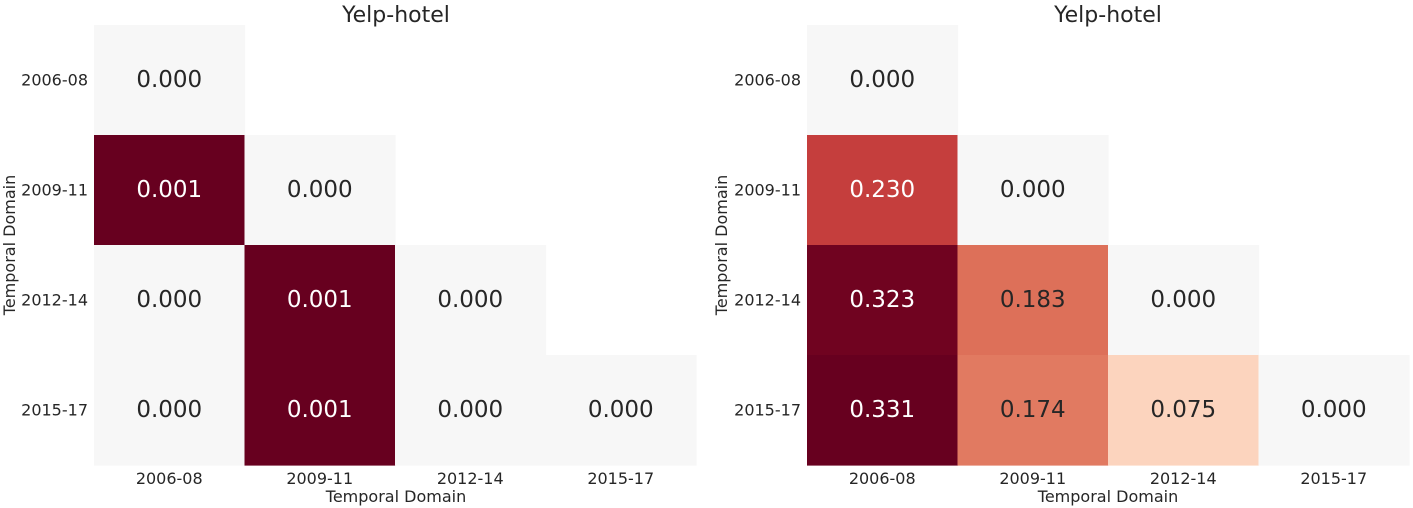  Describe the element at coordinates (54, 245) in the screenshot. I see `left-y-tick-labels: 2006-08 2009-11 2012-14 2015-17` at that location.